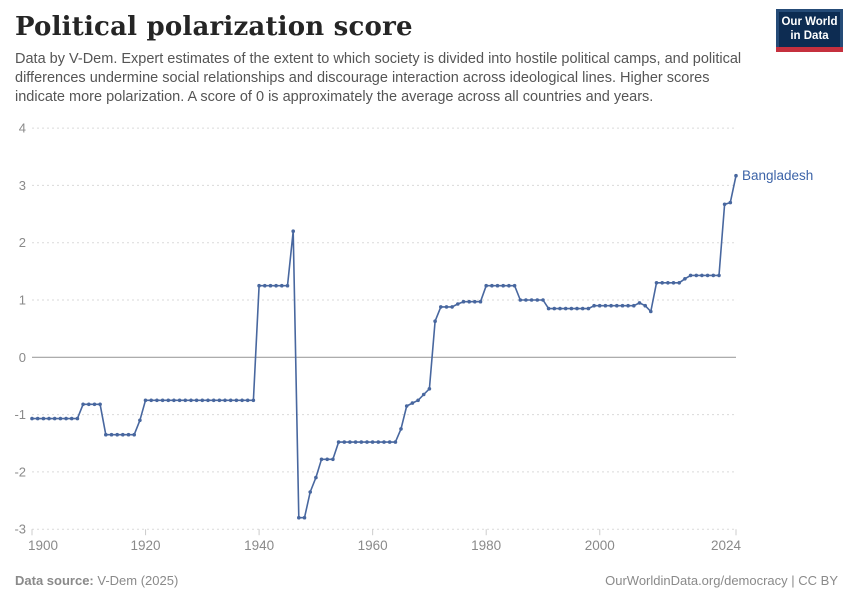  Describe the element at coordinates (22, 242) in the screenshot. I see `y-axis-tick-label: 2` at that location.